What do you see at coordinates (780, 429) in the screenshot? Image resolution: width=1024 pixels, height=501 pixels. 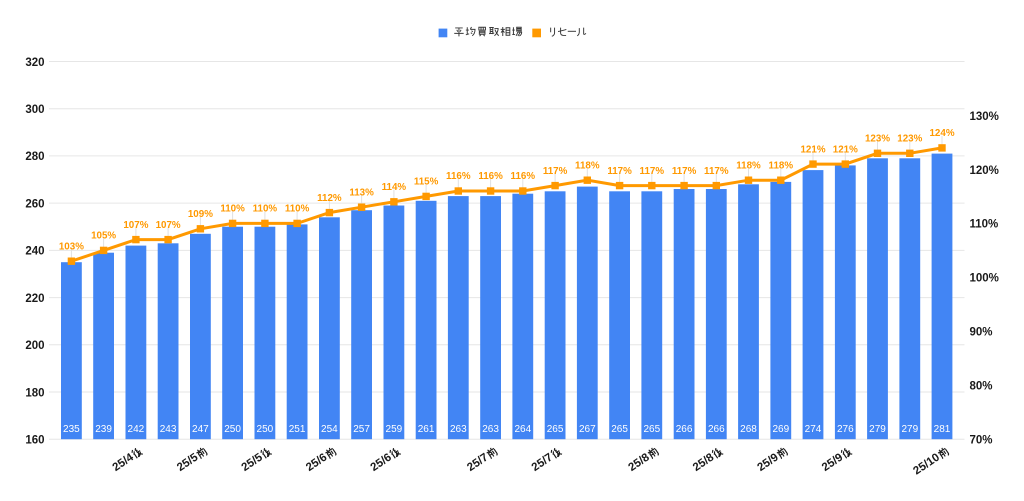 I see `svg-text: 269` at bounding box center [780, 429].